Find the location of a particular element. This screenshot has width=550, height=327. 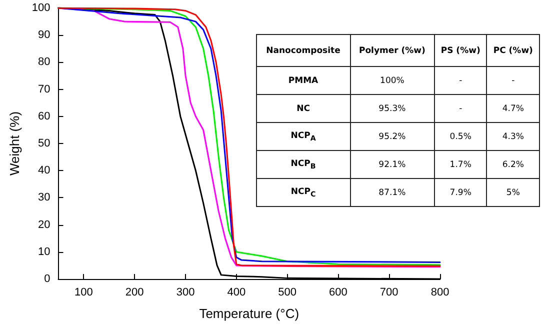

y-tick-label: 50 is located at coordinates (44, 144).